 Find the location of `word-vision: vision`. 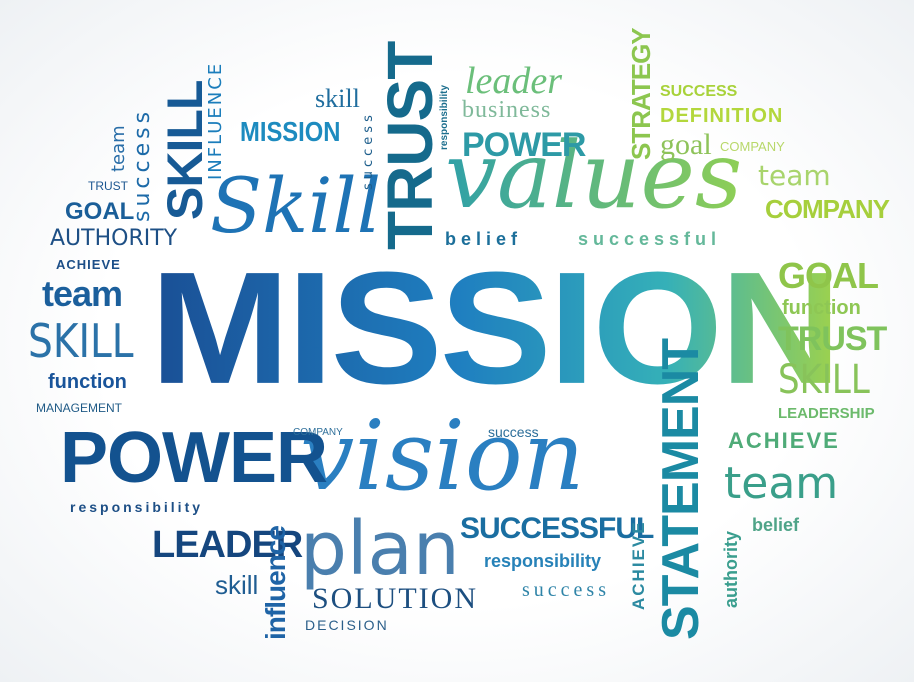

word-vision: vision is located at coordinates (442, 456).